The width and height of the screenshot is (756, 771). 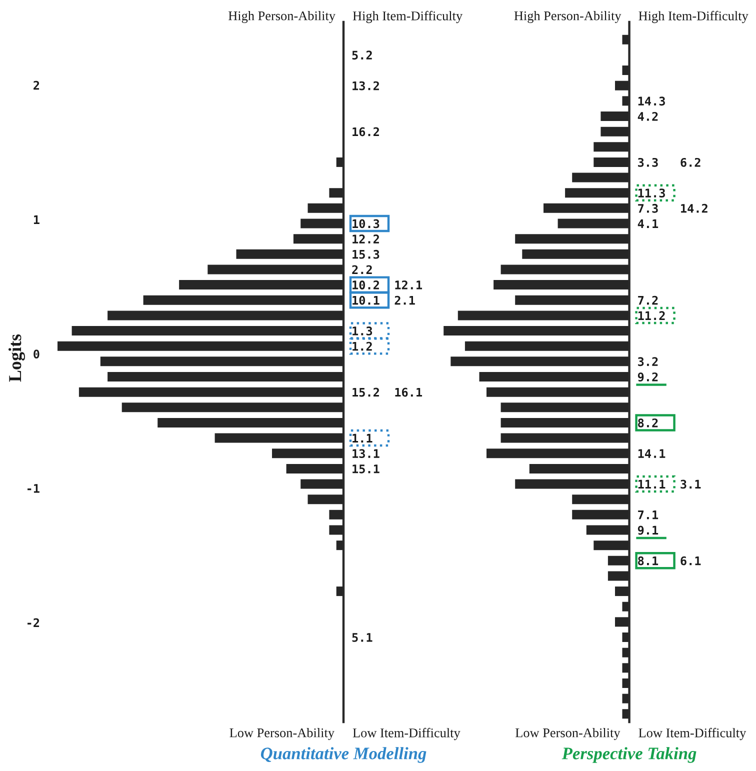 I want to click on y2-tick-label: -2, so click(x=34, y=623).